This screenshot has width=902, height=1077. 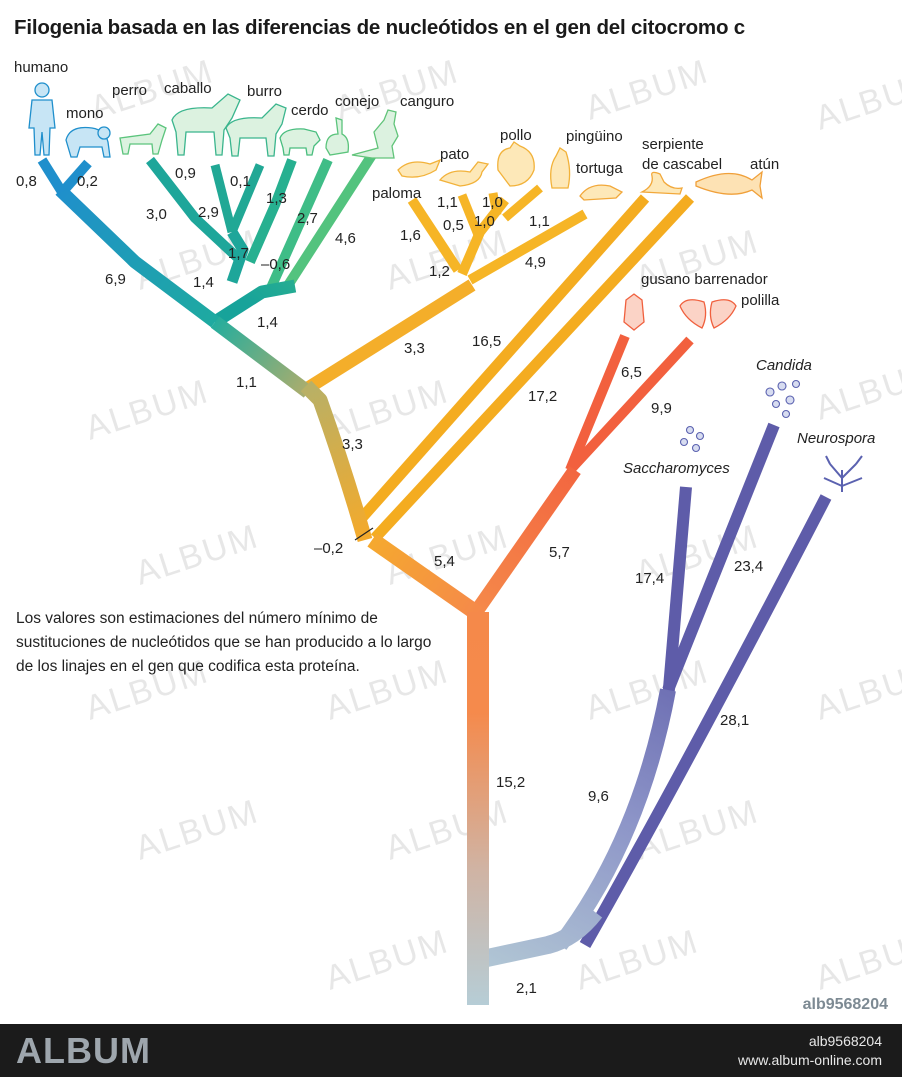 What do you see at coordinates (276, 198) in the screenshot?
I see `value-cerdo: 1,3` at bounding box center [276, 198].